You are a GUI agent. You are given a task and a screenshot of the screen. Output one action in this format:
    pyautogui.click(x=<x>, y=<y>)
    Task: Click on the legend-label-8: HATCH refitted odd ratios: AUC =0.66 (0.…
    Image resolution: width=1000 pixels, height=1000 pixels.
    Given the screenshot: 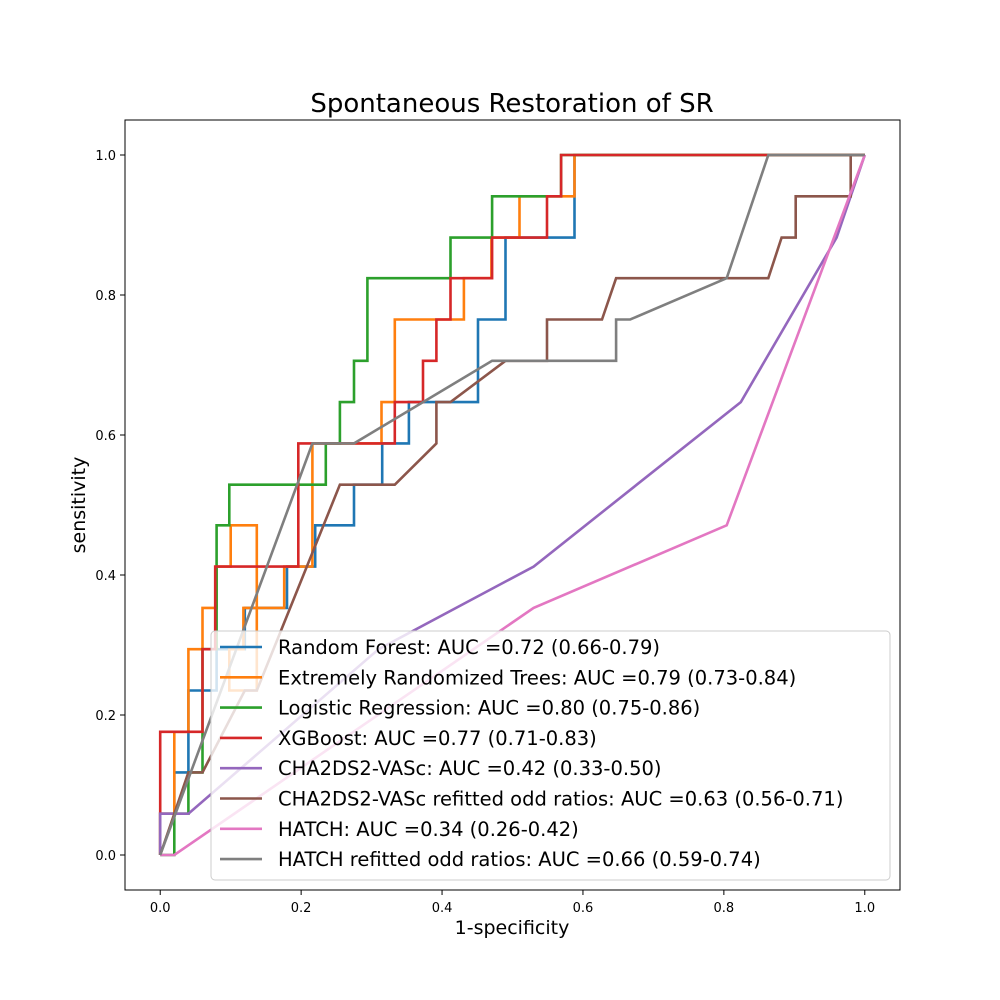 What is the action you would take?
    pyautogui.click(x=519, y=859)
    